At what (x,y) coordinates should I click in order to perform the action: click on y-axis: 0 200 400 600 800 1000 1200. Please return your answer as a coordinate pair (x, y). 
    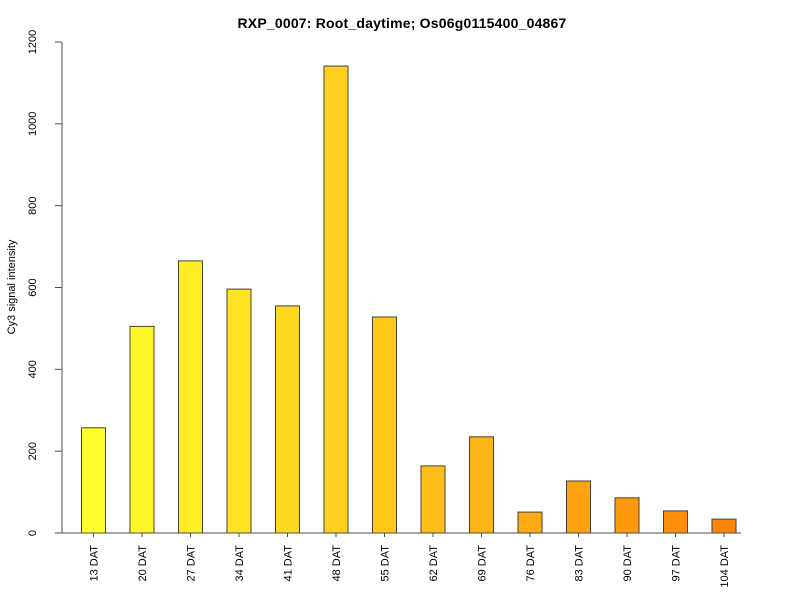
    Looking at the image, I should click on (45, 283).